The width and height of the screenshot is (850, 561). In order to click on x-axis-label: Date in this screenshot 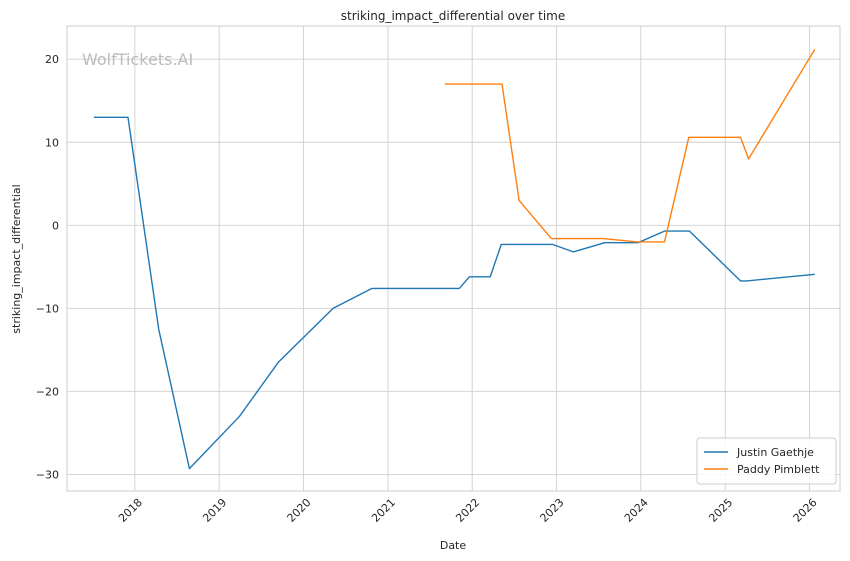, I will do `click(453, 545)`.